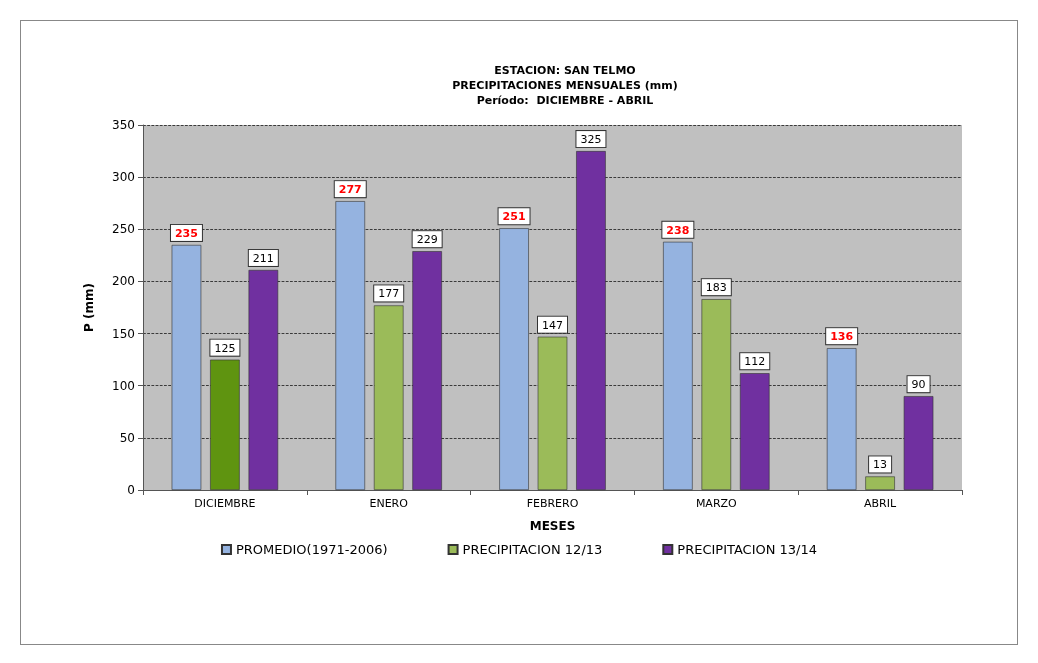  Describe the element at coordinates (350, 190) in the screenshot. I see `data-label: 277` at that location.